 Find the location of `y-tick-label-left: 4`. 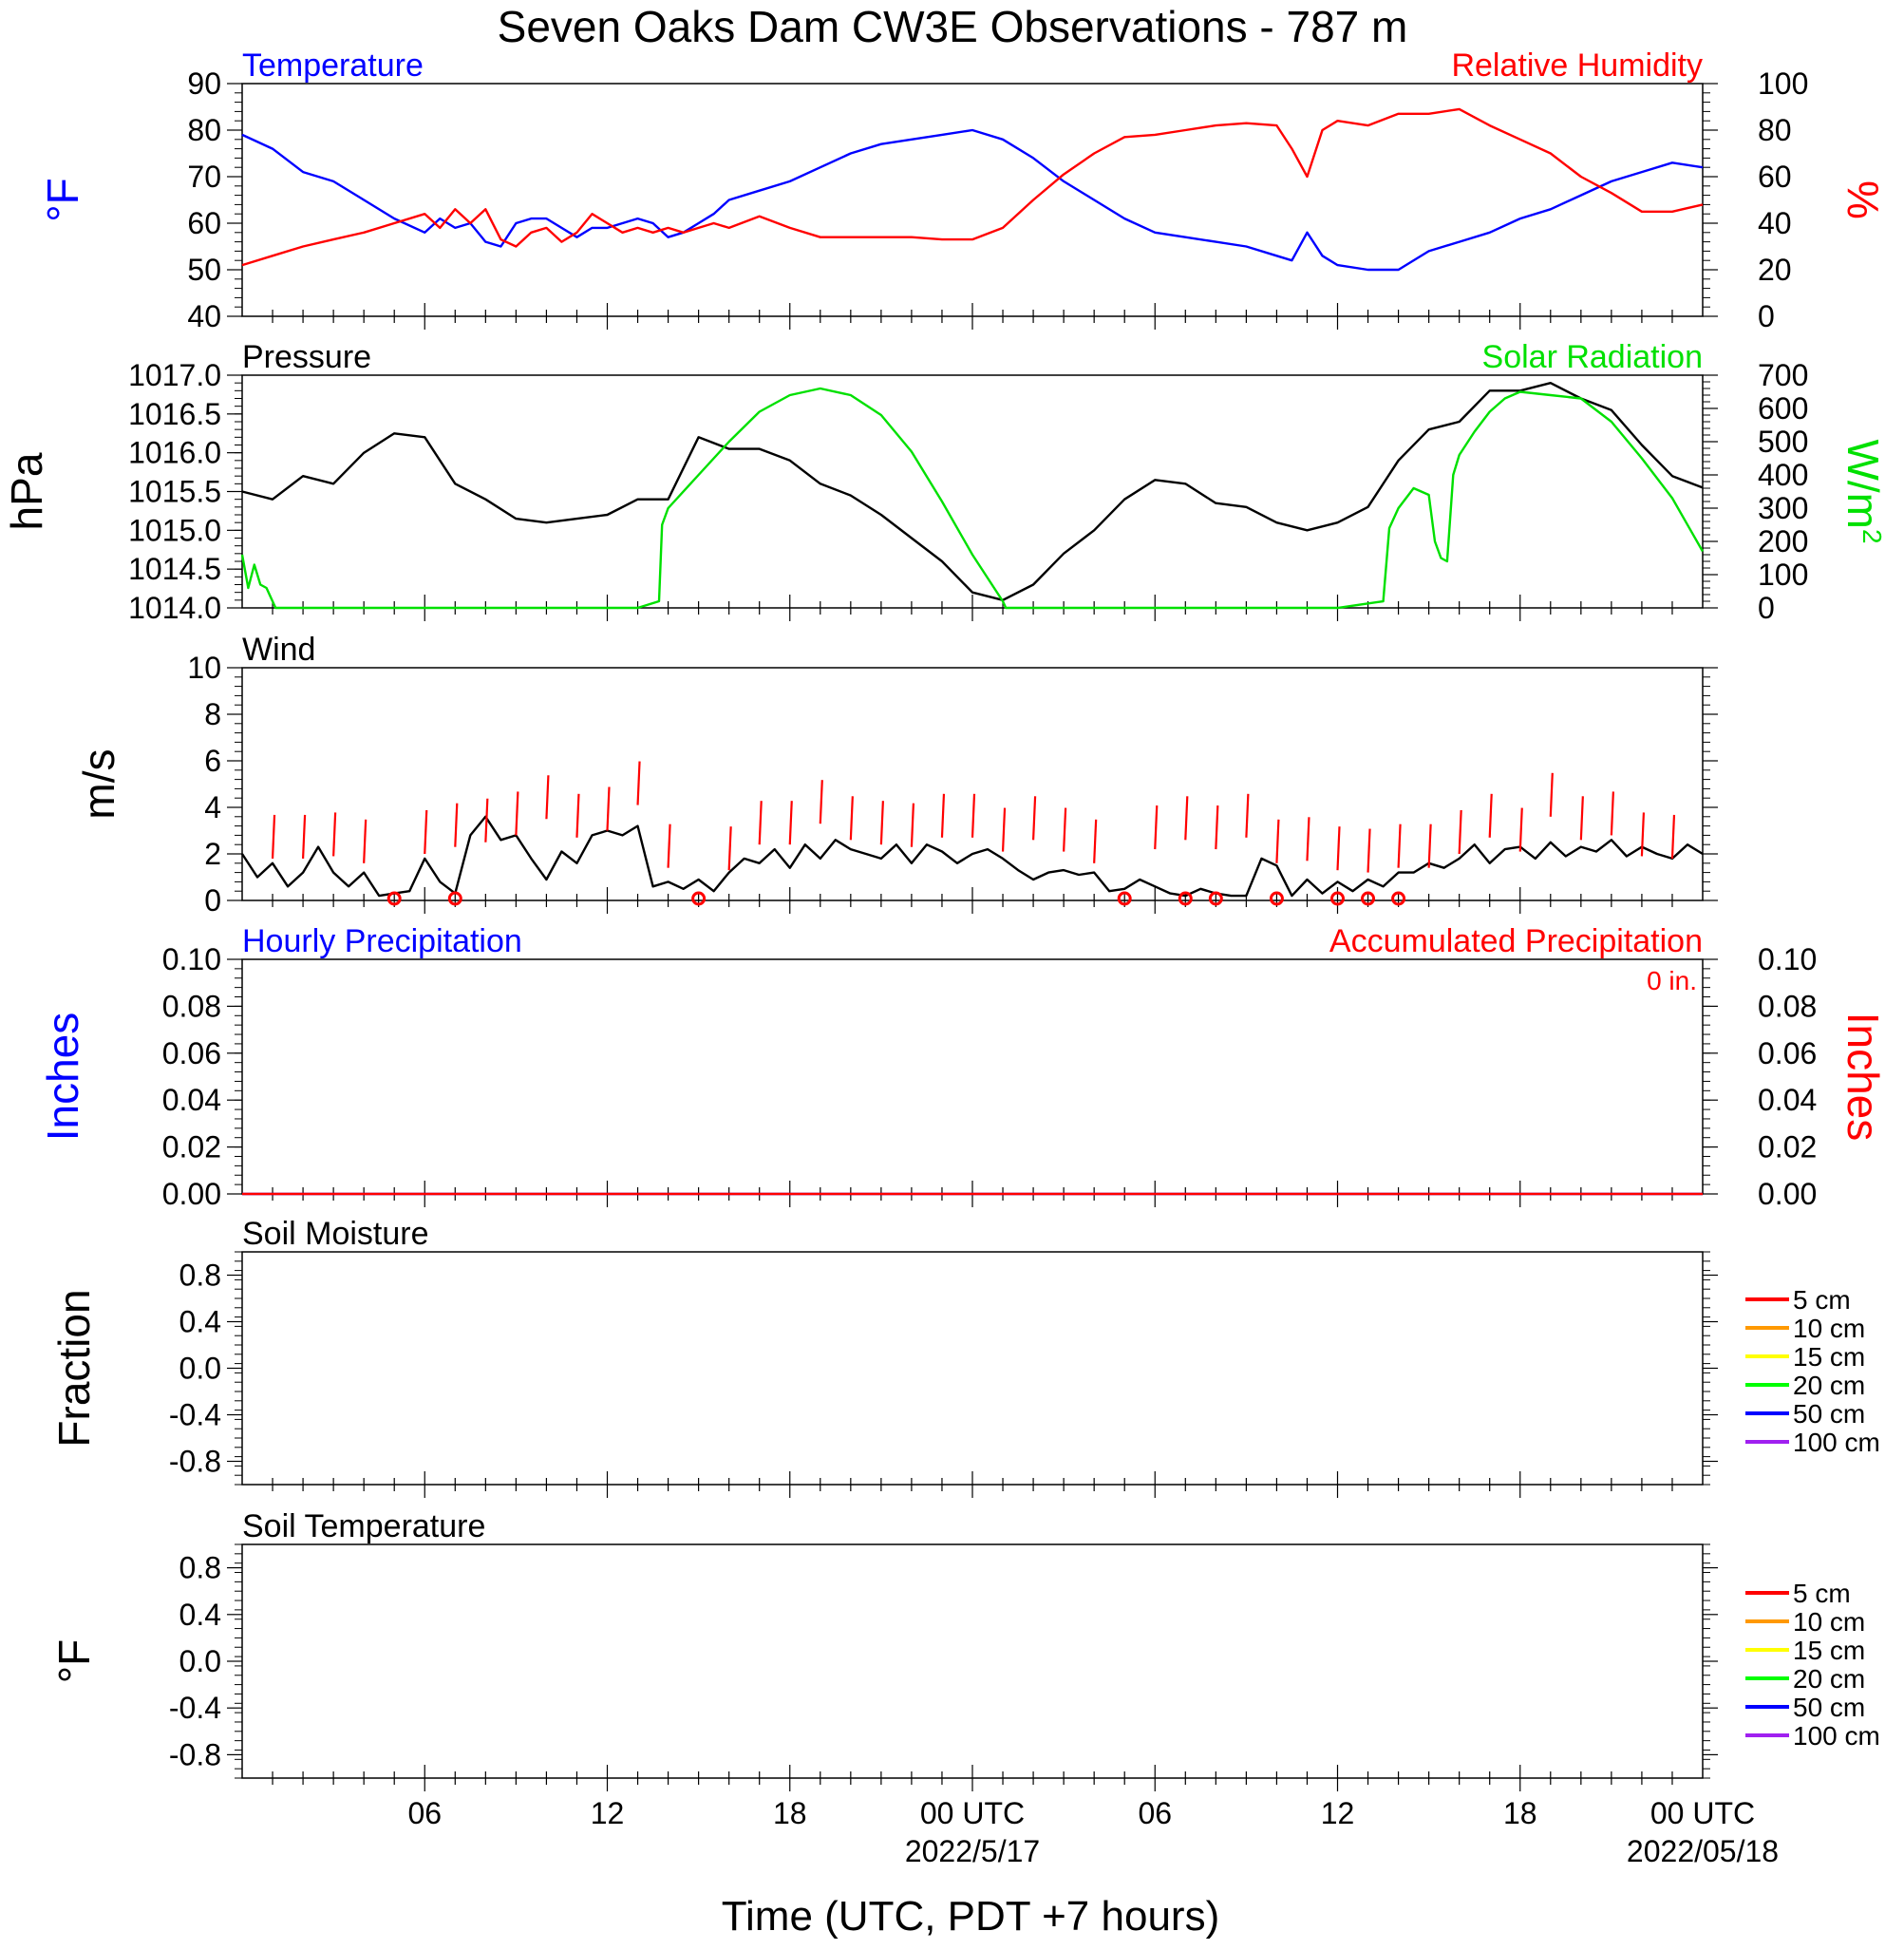

y-tick-label-left: 4 is located at coordinates (213, 807).